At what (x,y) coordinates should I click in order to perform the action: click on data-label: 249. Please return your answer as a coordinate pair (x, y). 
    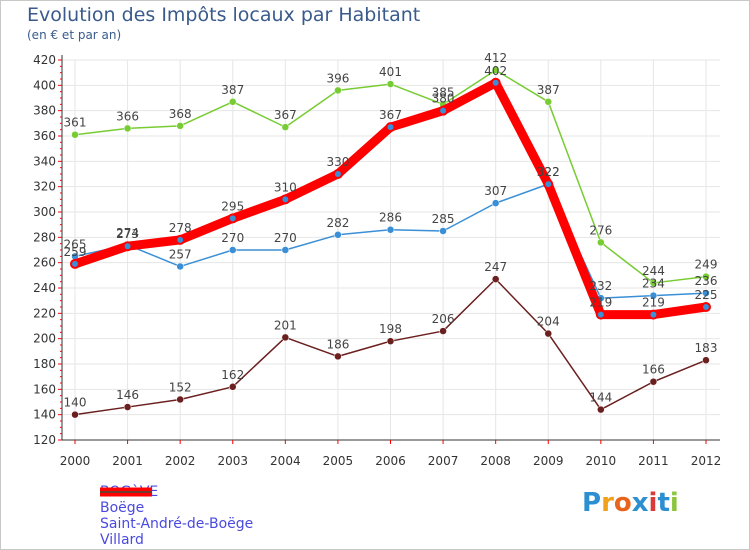
    Looking at the image, I should click on (706, 265).